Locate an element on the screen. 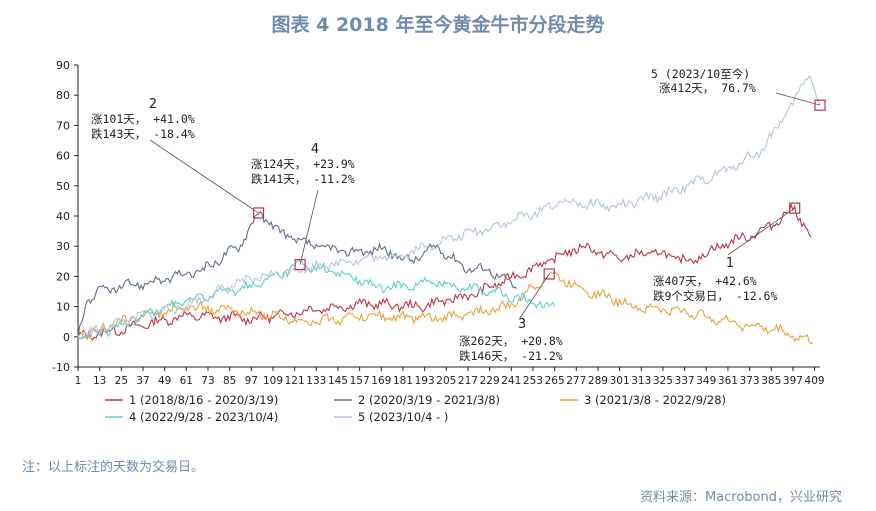 Image resolution: width=876 pixels, height=511 pixels. x-tick-label: 49 is located at coordinates (164, 381).